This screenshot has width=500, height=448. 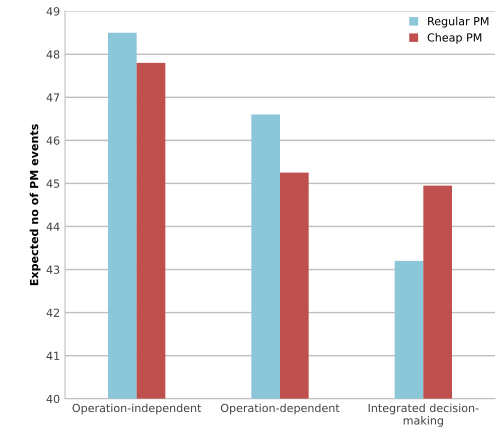 What do you see at coordinates (53, 399) in the screenshot?
I see `y-tick-label: 40` at bounding box center [53, 399].